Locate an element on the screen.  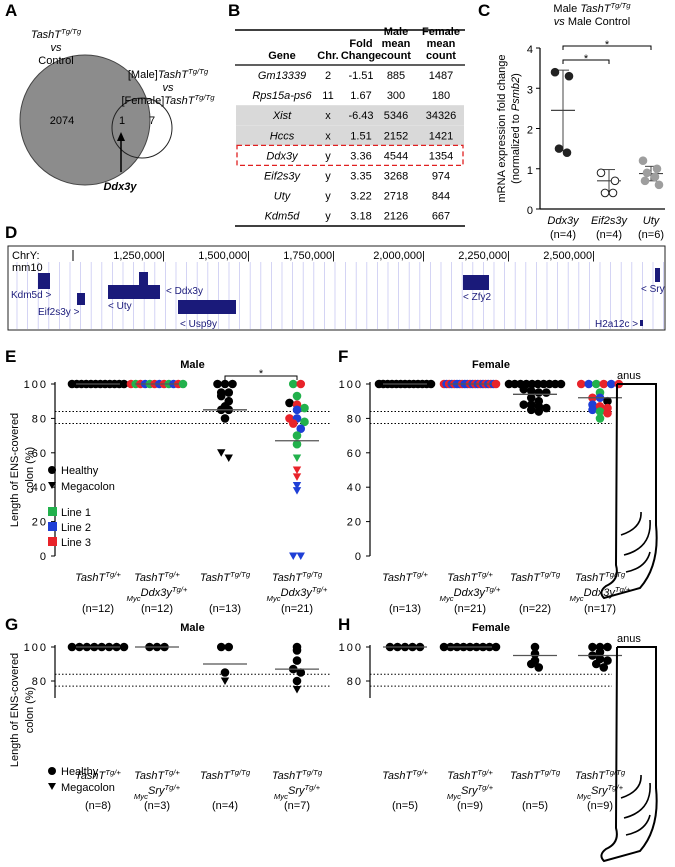
table-cell: 2718 is located at coordinates (396, 197).